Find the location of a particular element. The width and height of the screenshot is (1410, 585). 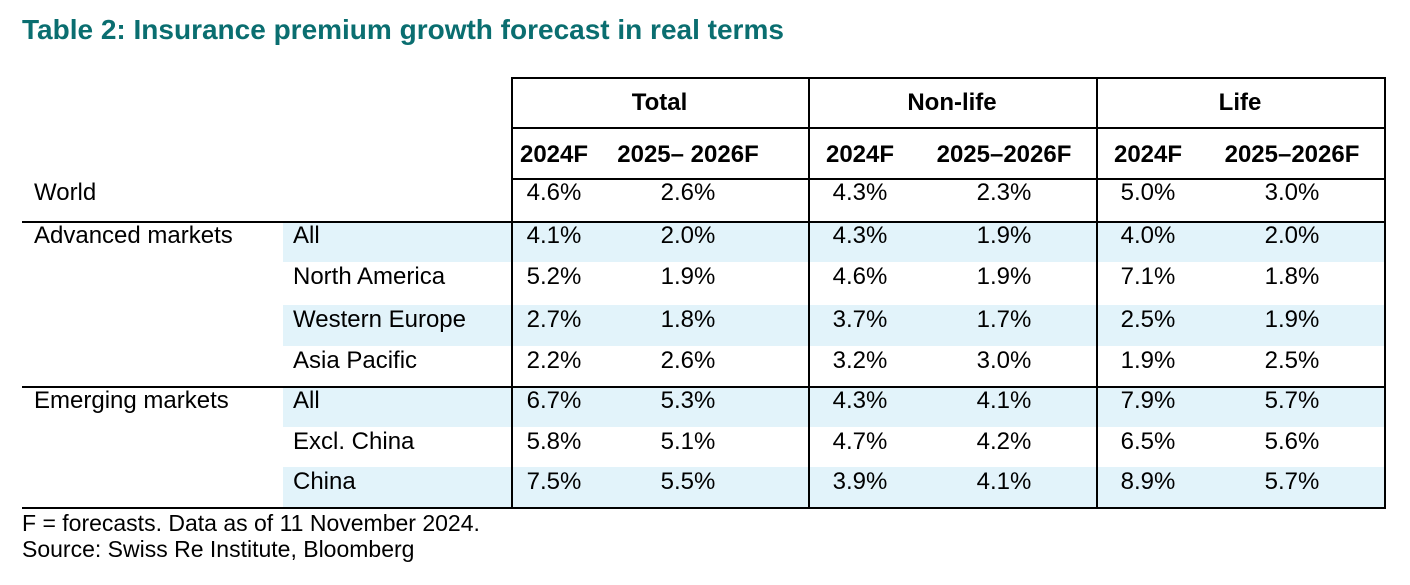

table-cell-value: 5.3% is located at coordinates (688, 400).